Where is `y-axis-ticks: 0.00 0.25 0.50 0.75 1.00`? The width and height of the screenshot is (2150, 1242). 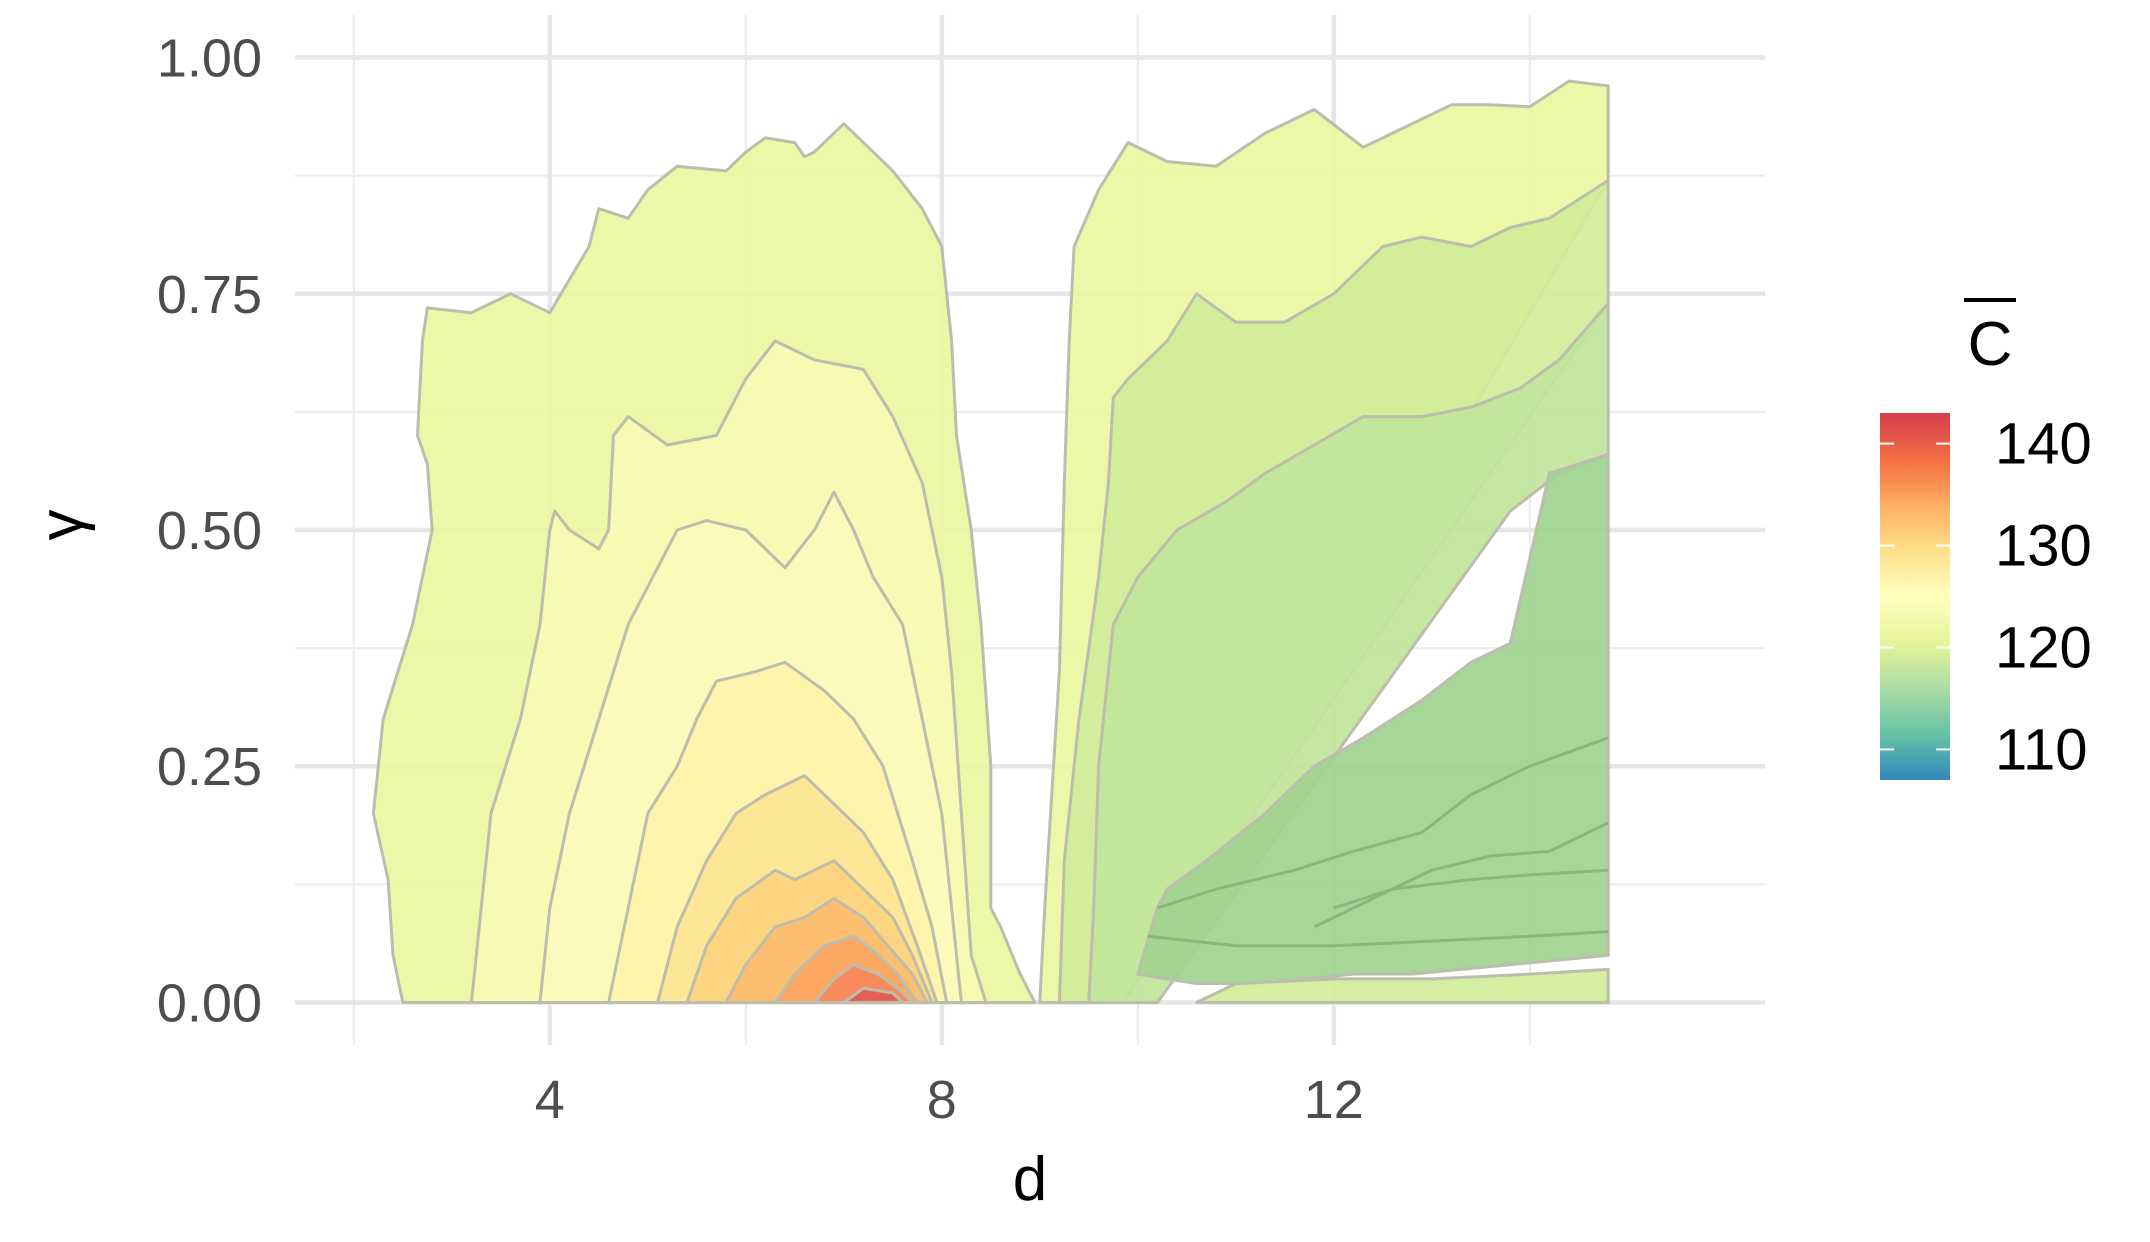
y-axis-ticks: 0.00 0.25 0.50 0.75 1.00 is located at coordinates (209, 531).